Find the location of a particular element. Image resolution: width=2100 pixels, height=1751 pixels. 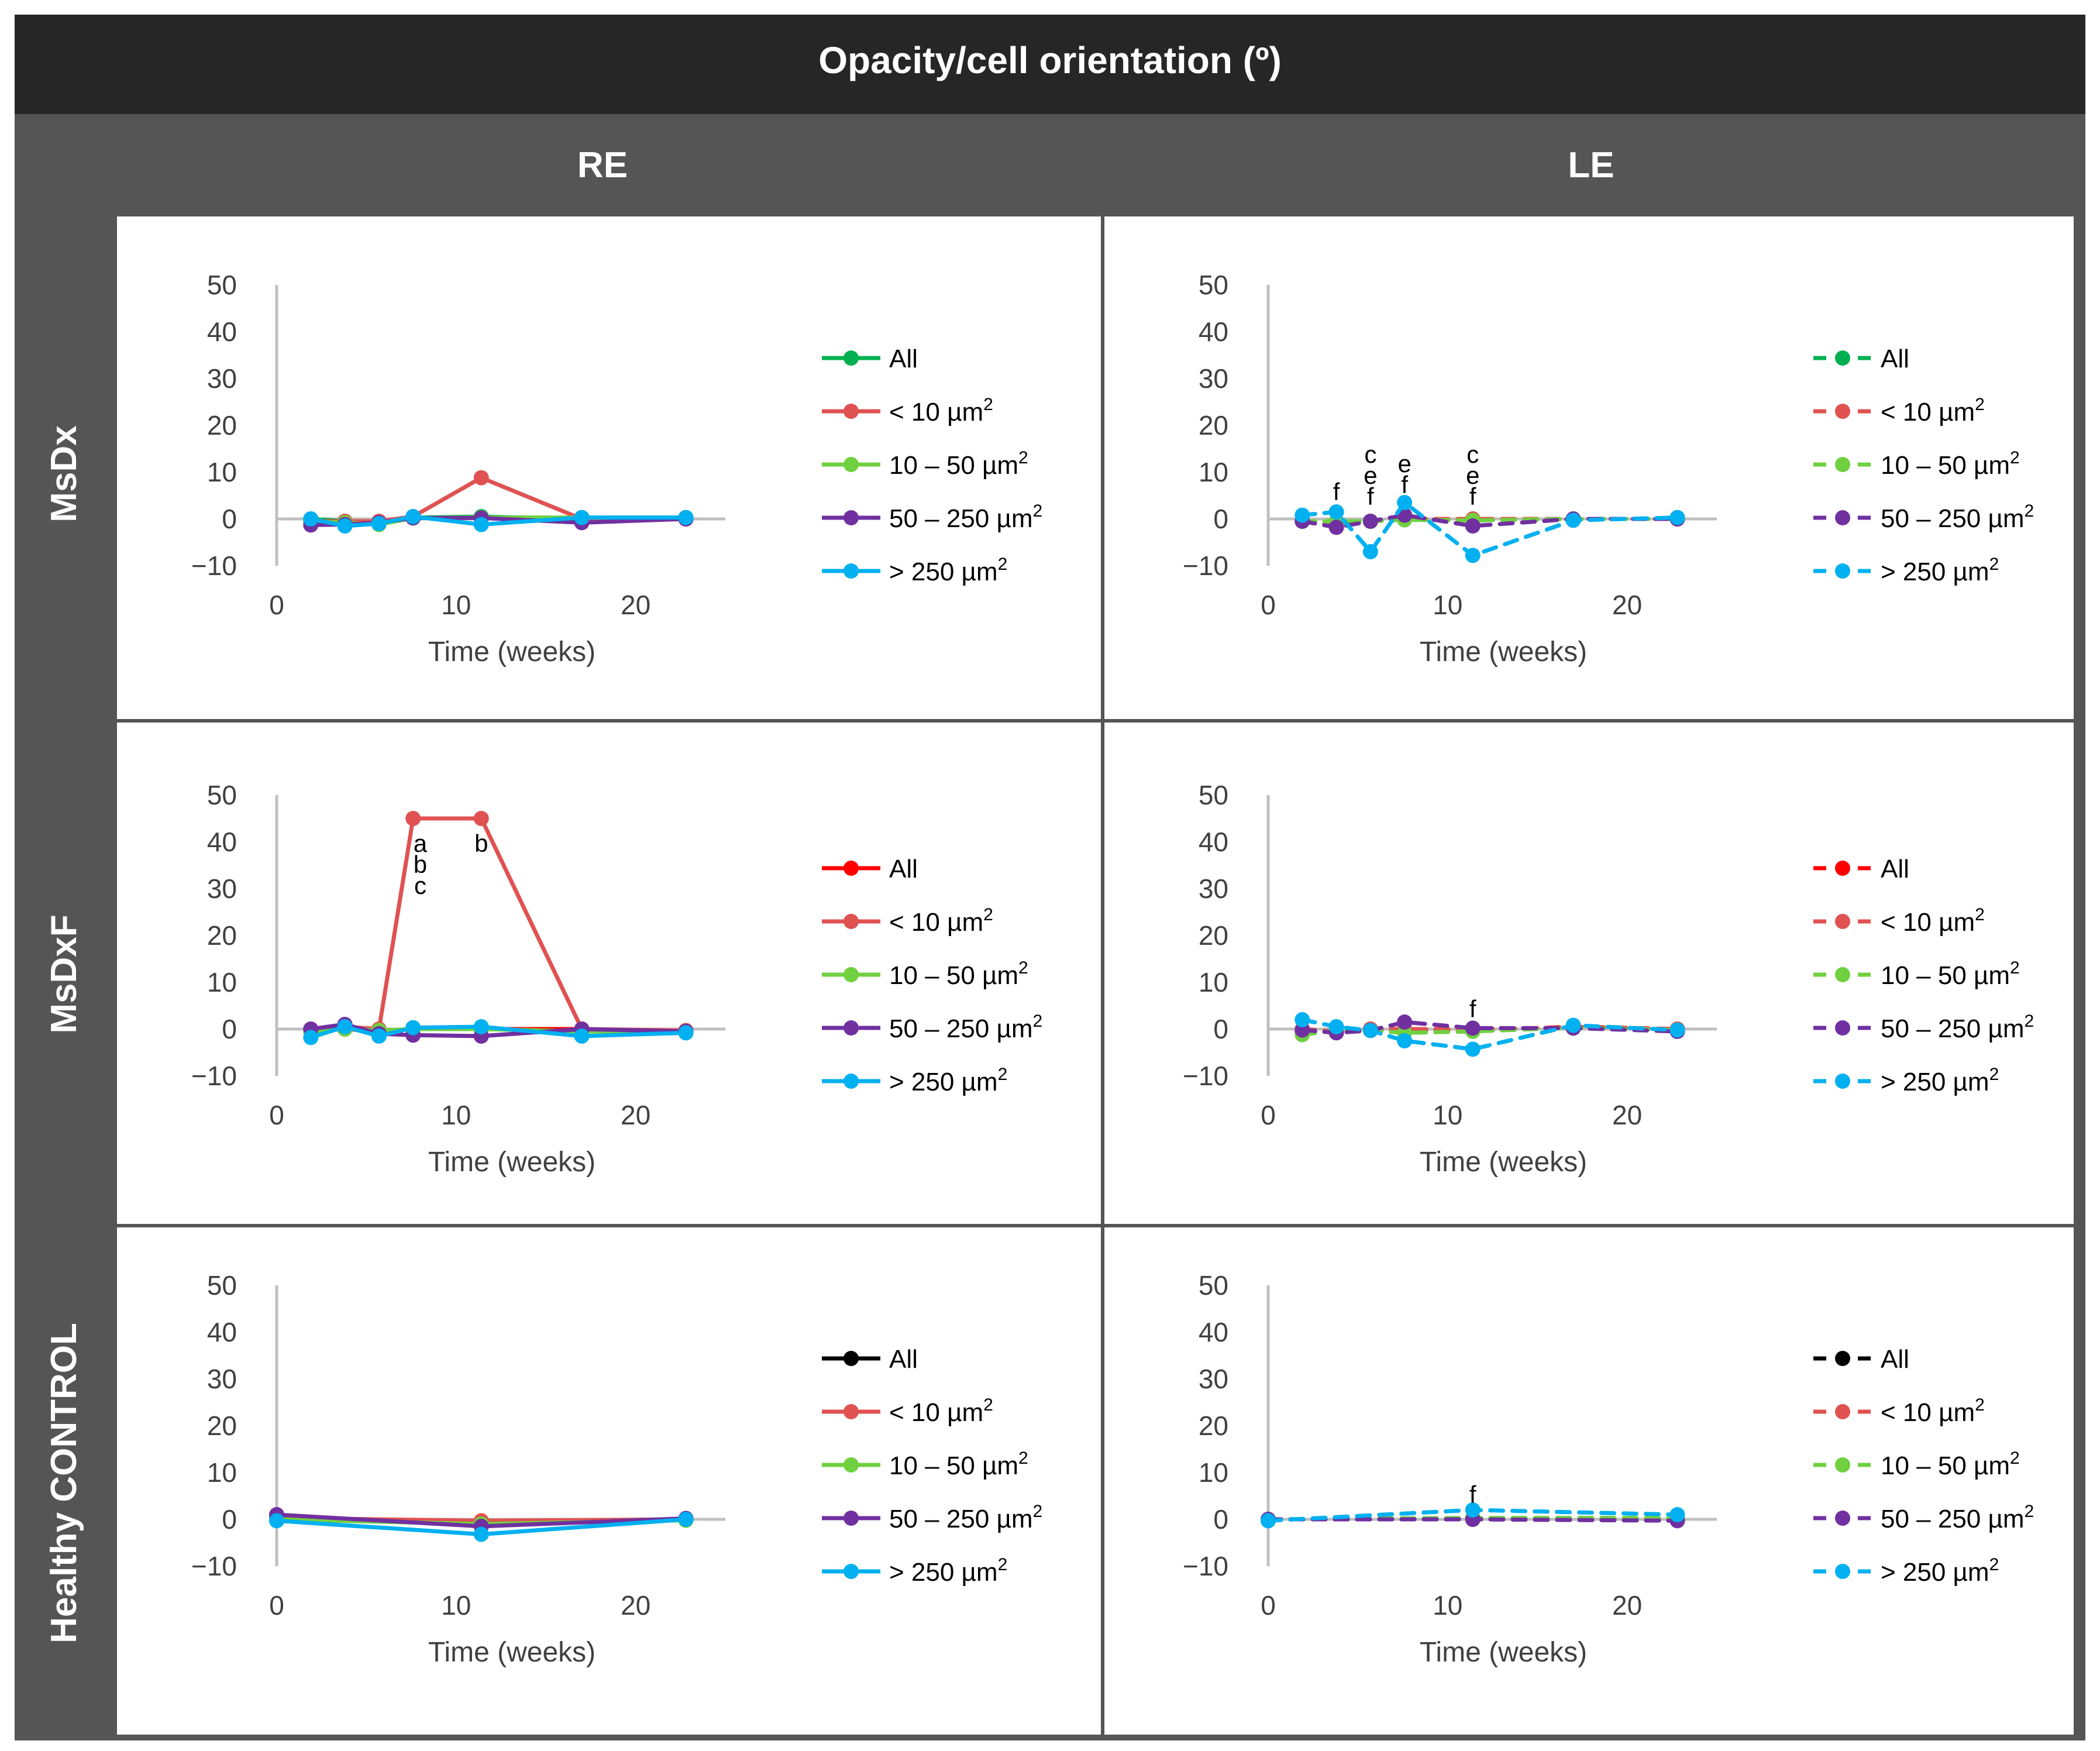

significance-letter: a is located at coordinates (421, 843).